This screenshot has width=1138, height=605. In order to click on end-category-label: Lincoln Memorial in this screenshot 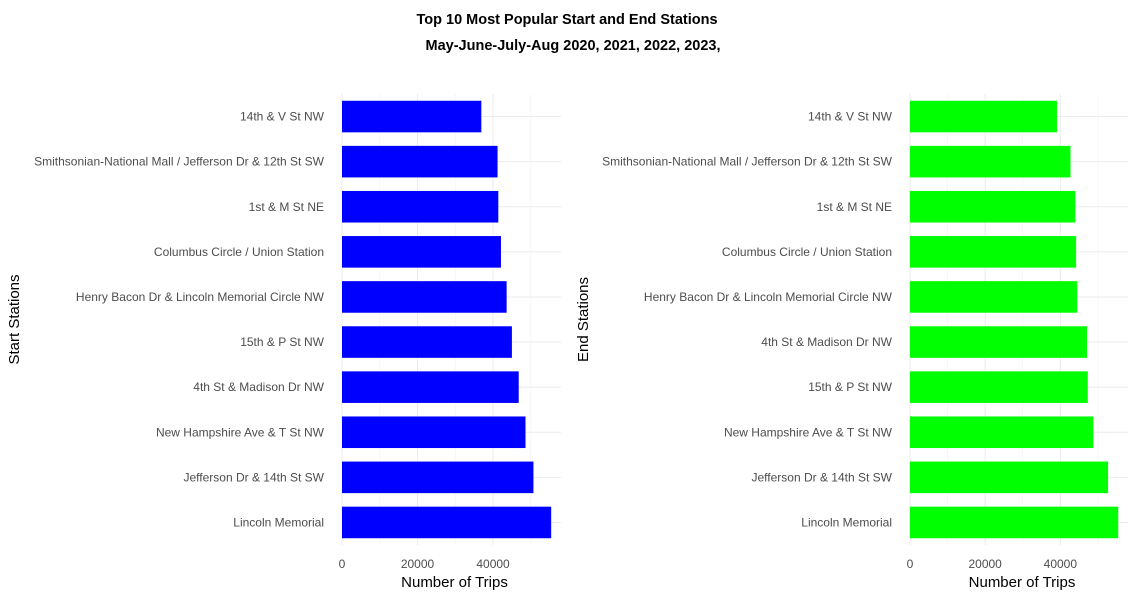, I will do `click(846, 522)`.